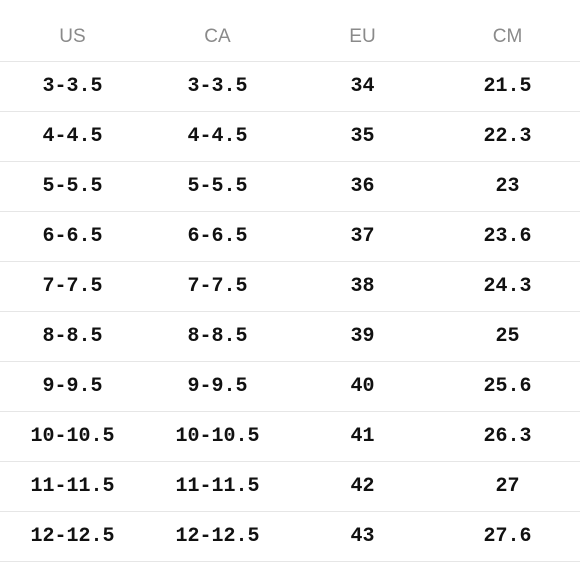 Image resolution: width=580 pixels, height=579 pixels. What do you see at coordinates (72, 286) in the screenshot?
I see `cell-us: 7-7.5` at bounding box center [72, 286].